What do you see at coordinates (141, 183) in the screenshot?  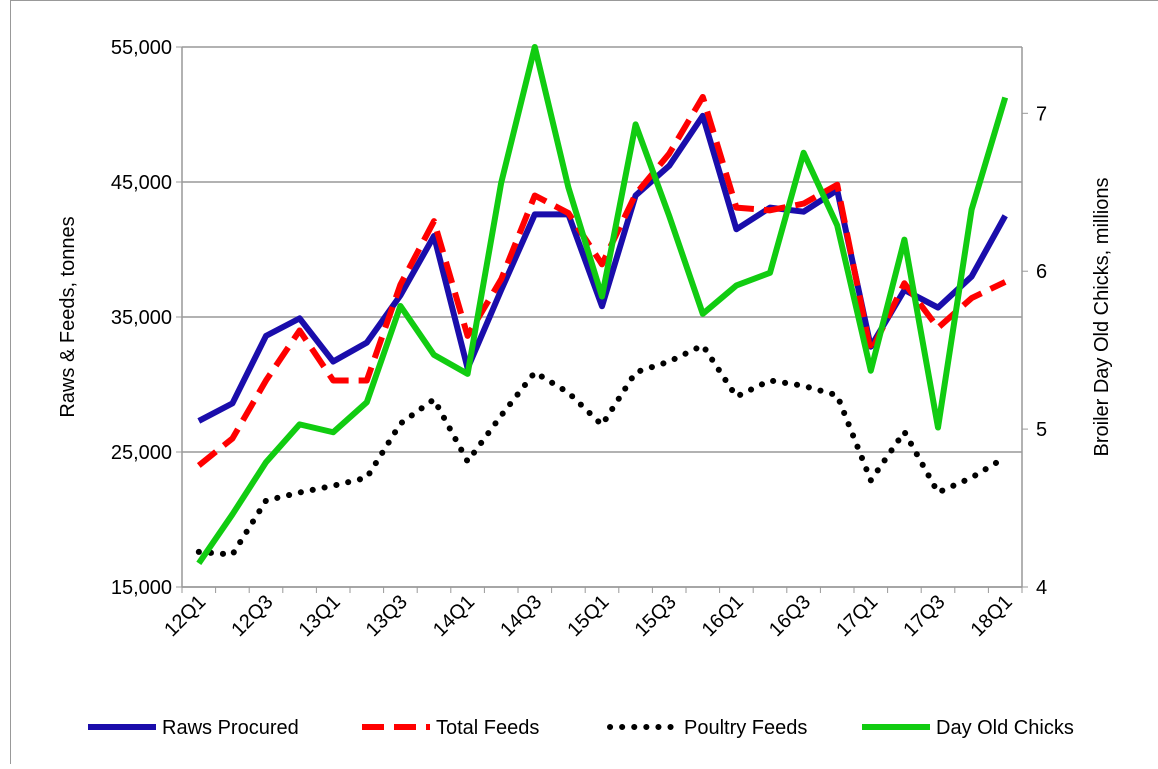 I see `y-tick-label: 45,000` at bounding box center [141, 183].